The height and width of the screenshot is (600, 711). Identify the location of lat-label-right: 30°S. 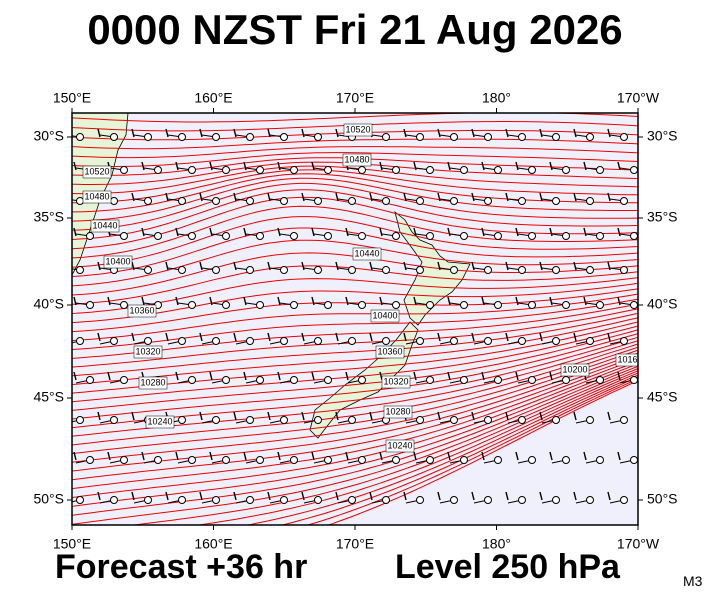
(662, 136).